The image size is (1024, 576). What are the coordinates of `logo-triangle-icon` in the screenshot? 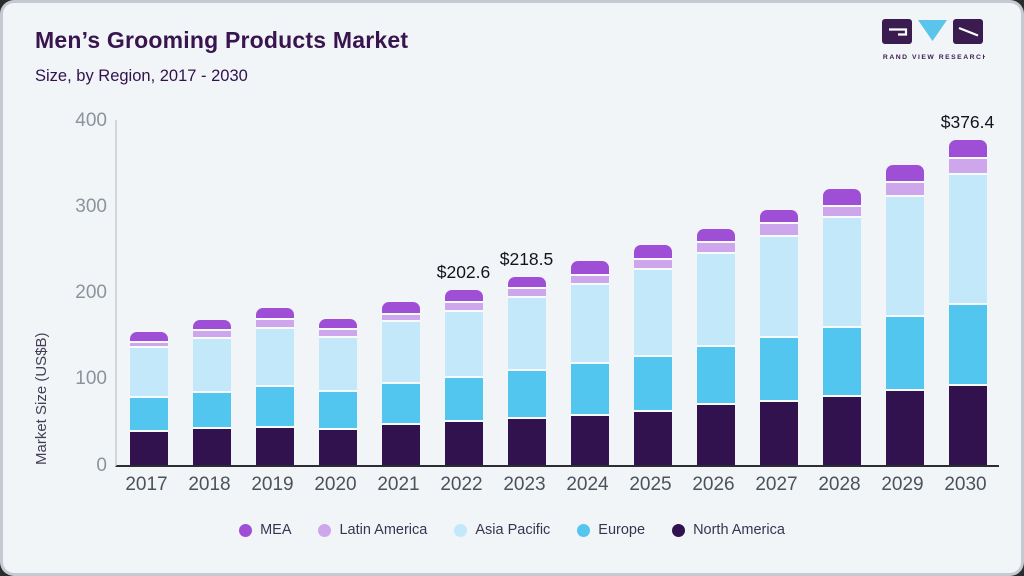 It's located at (932, 30).